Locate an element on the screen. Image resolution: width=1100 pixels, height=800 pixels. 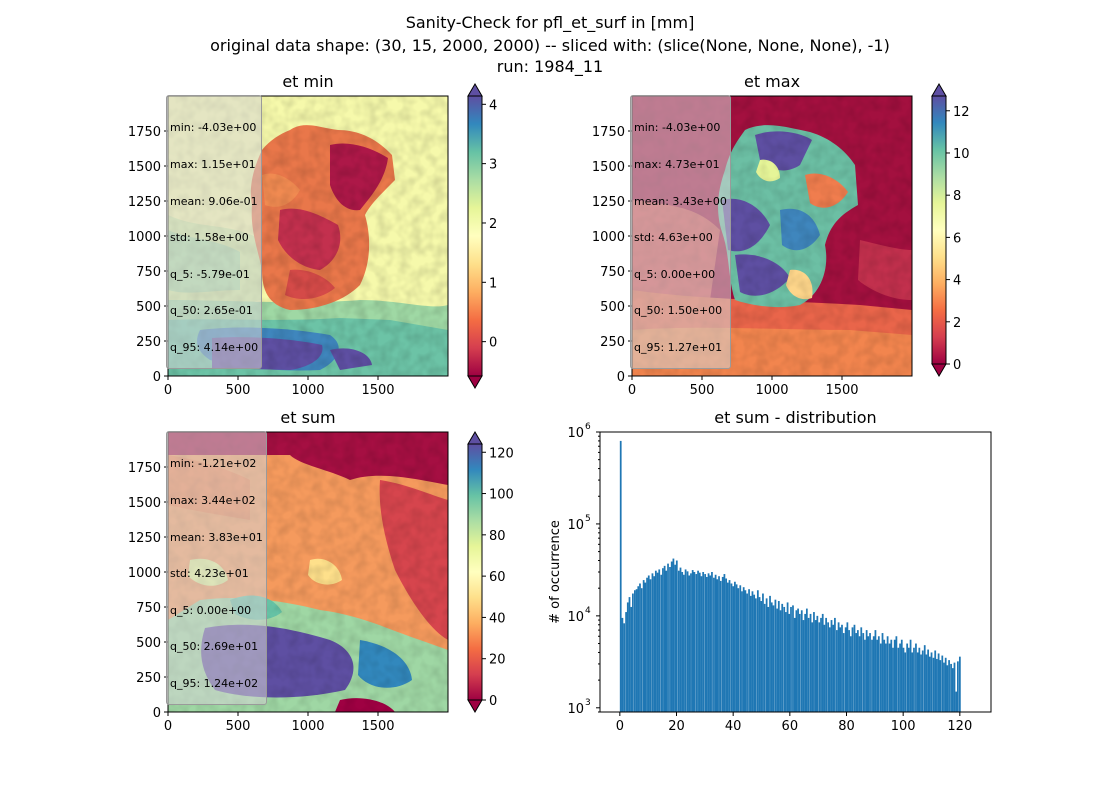
colorbar-tick-label: 2 is located at coordinates (957, 323).